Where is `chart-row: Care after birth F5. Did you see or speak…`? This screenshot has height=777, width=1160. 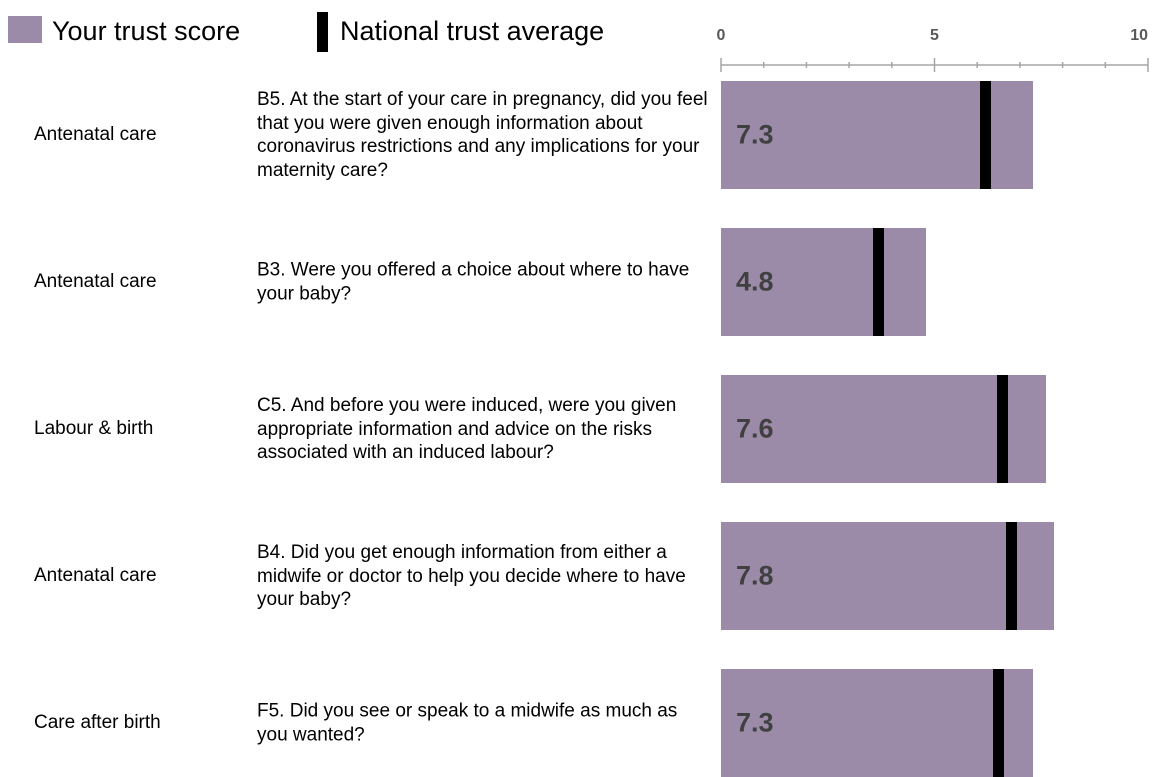 chart-row: Care after birth F5. Did you see or speak… is located at coordinates (580, 723).